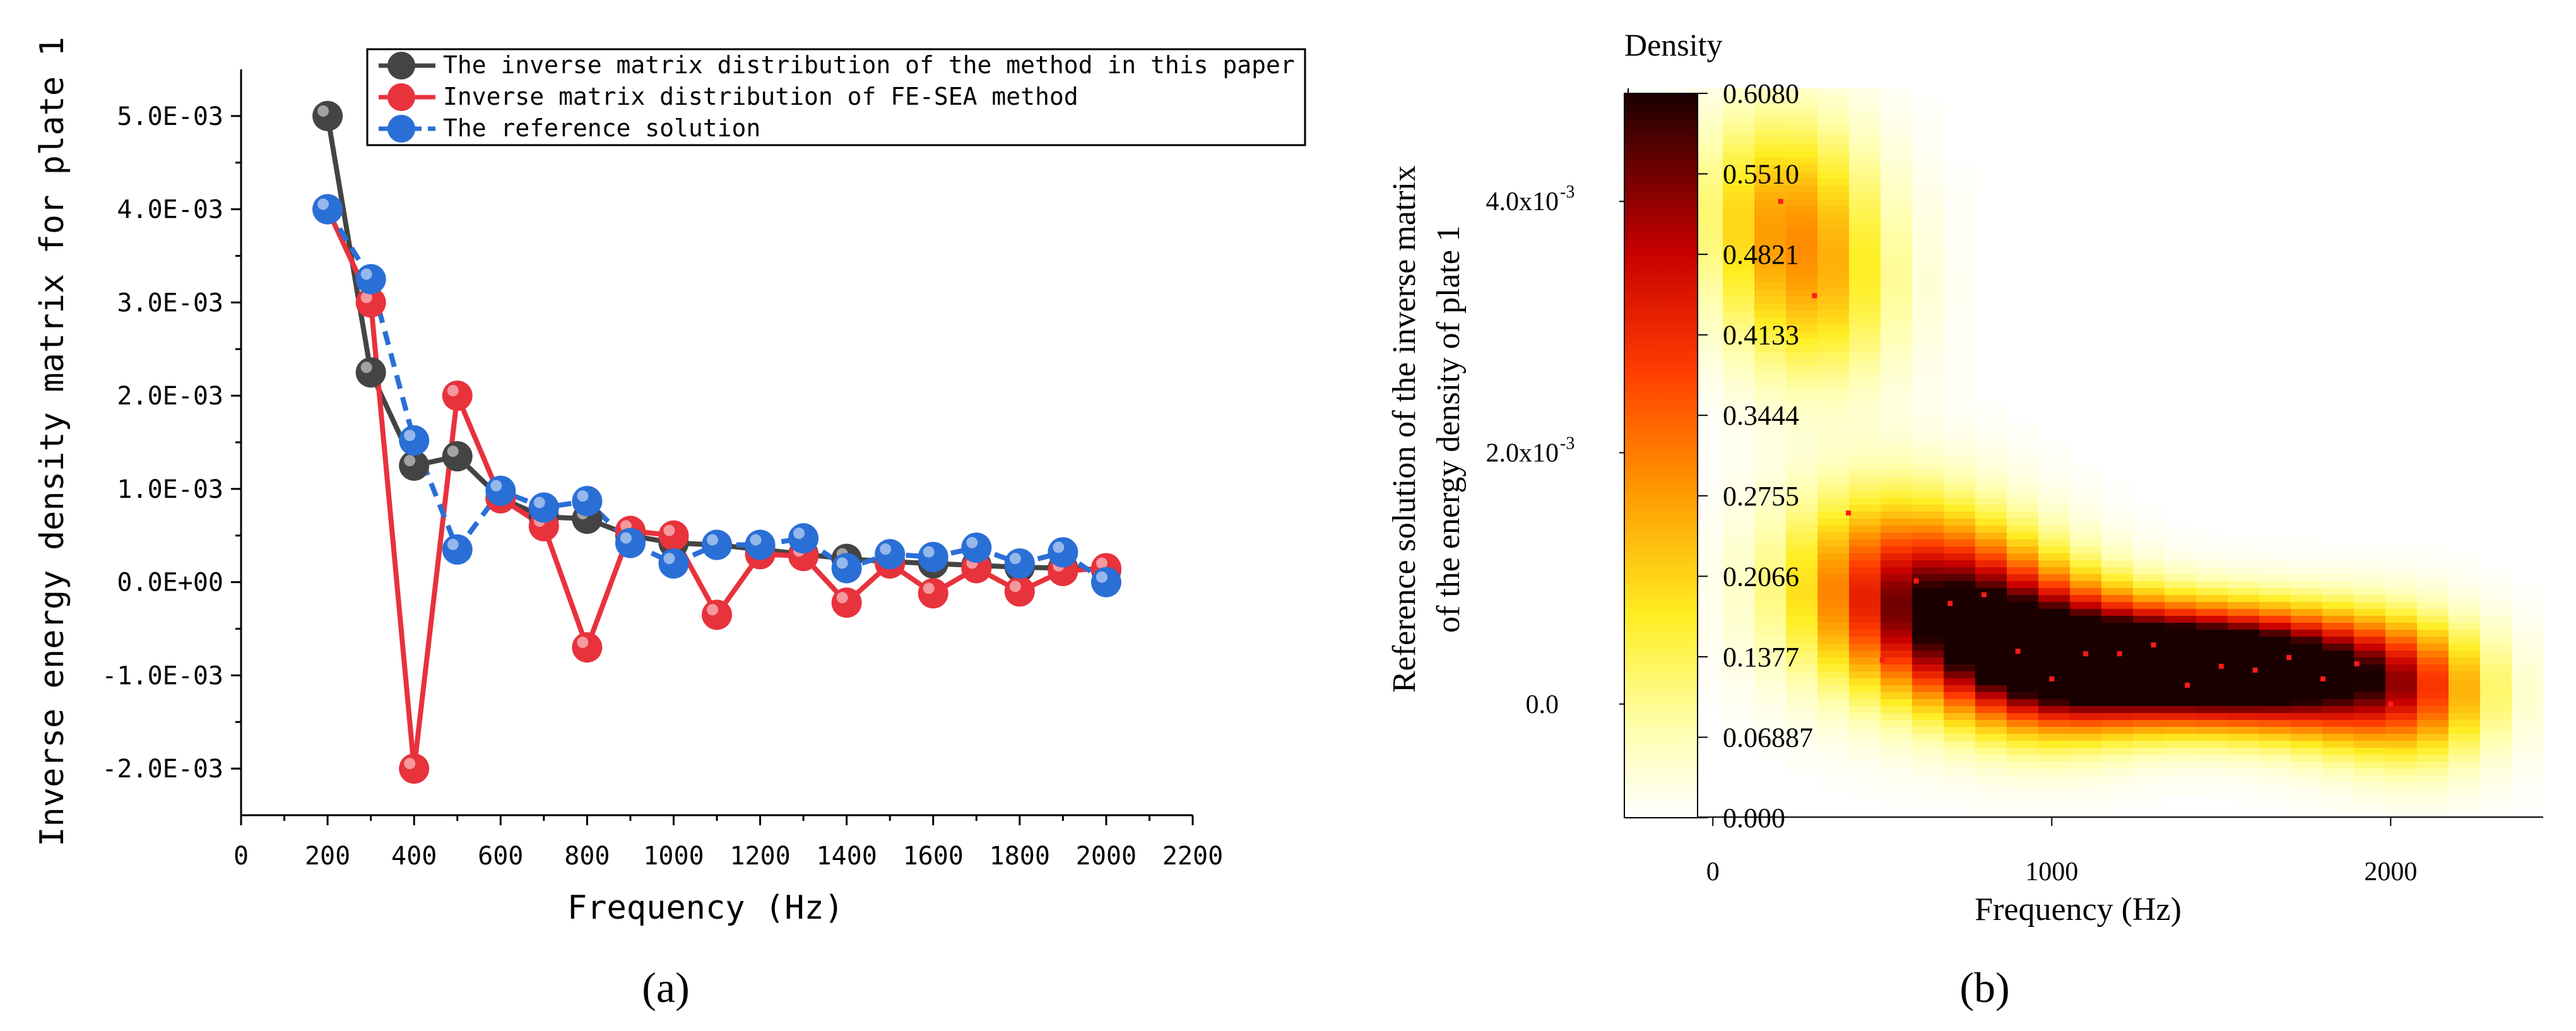  I want to click on colorbar-tick-label: 0.000, so click(1754, 819).